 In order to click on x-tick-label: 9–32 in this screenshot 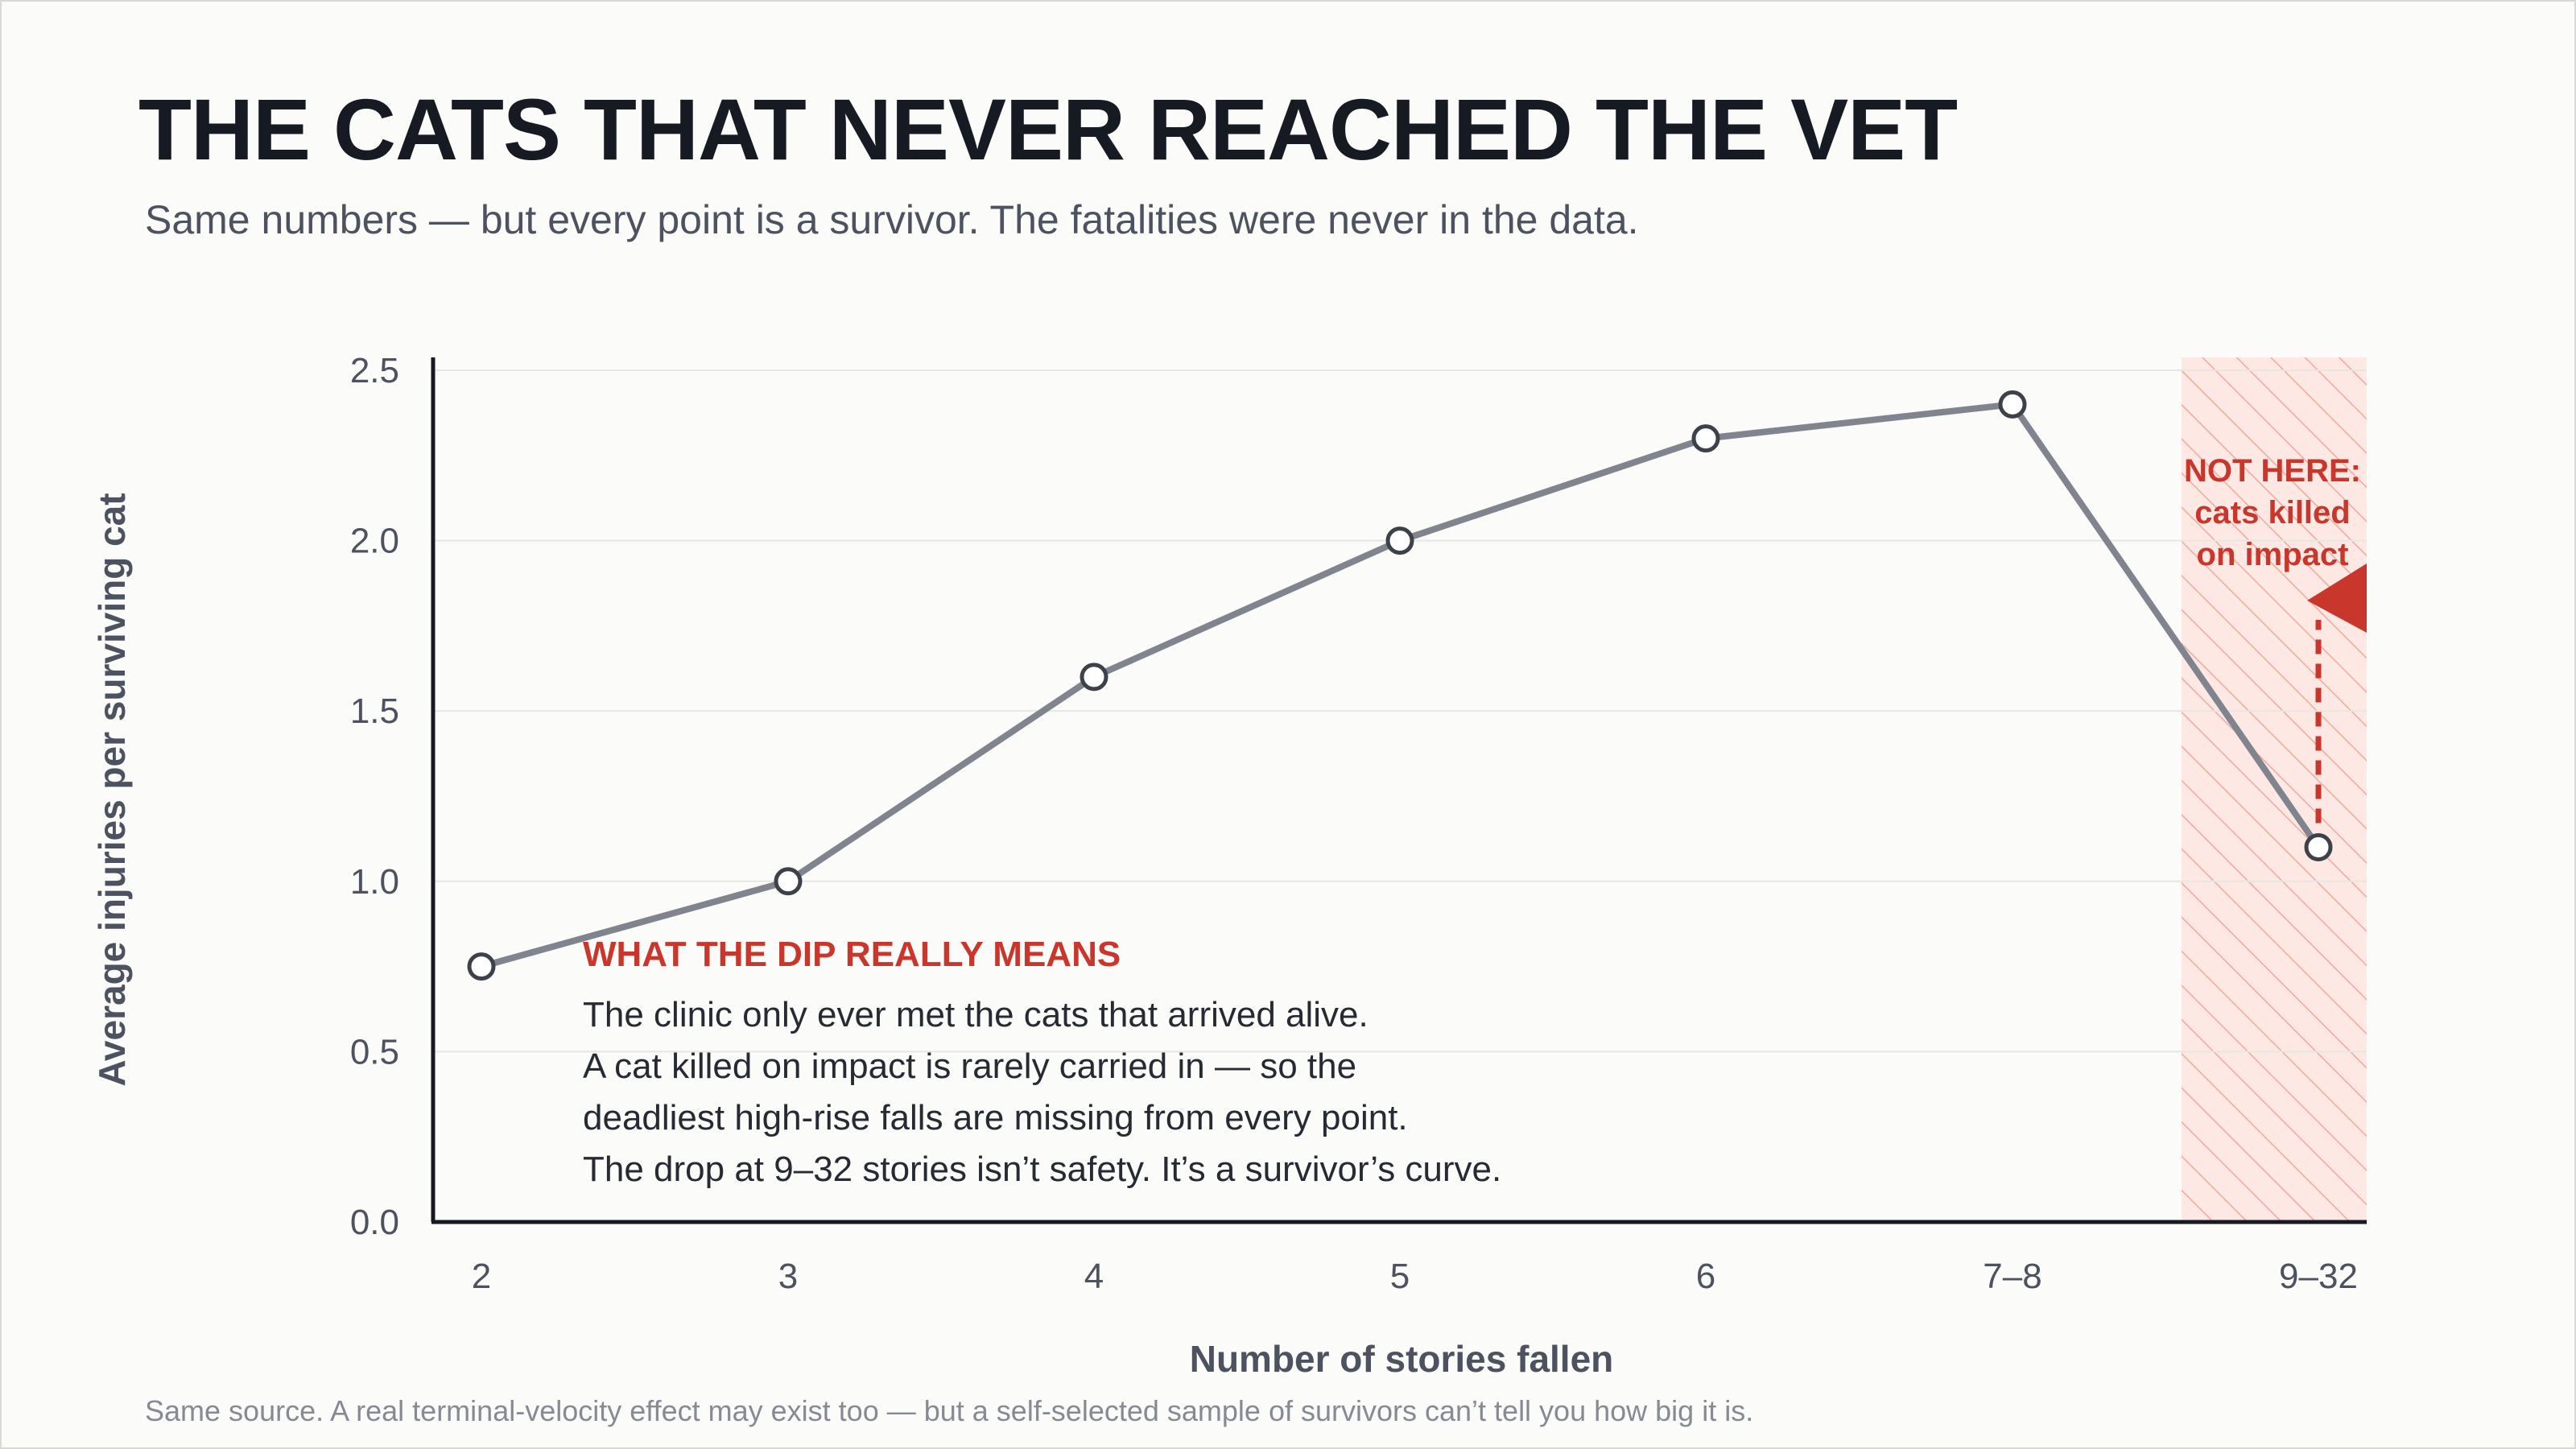, I will do `click(2318, 1276)`.